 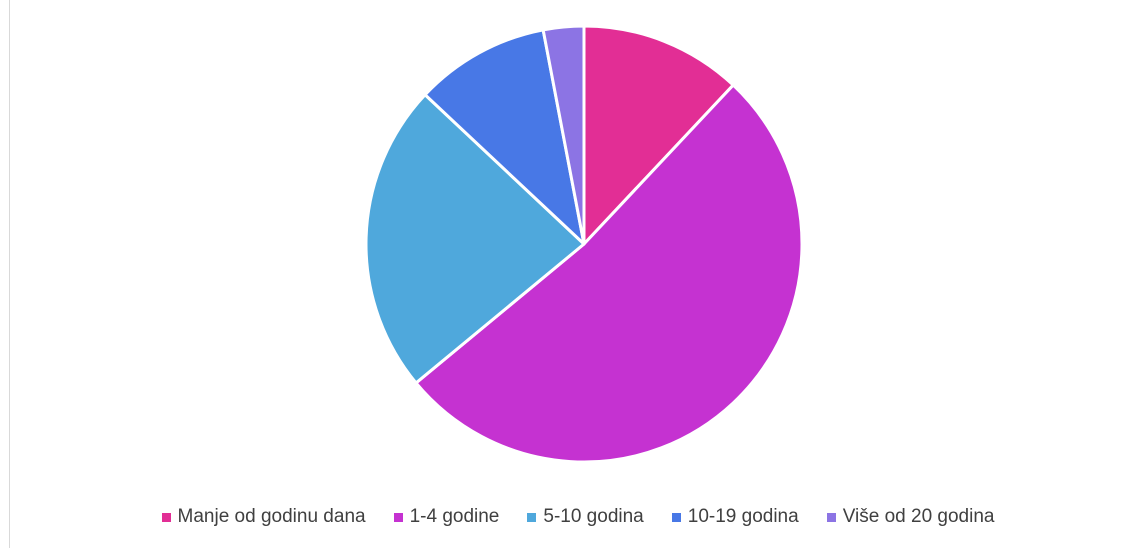 I want to click on pie-slice-10-19-godina, so click(x=504, y=137).